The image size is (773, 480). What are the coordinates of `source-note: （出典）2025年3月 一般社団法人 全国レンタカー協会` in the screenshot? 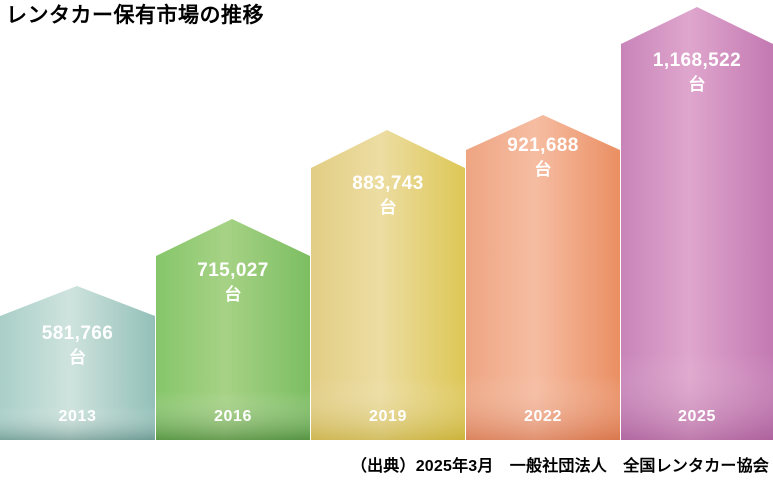 It's located at (559, 466).